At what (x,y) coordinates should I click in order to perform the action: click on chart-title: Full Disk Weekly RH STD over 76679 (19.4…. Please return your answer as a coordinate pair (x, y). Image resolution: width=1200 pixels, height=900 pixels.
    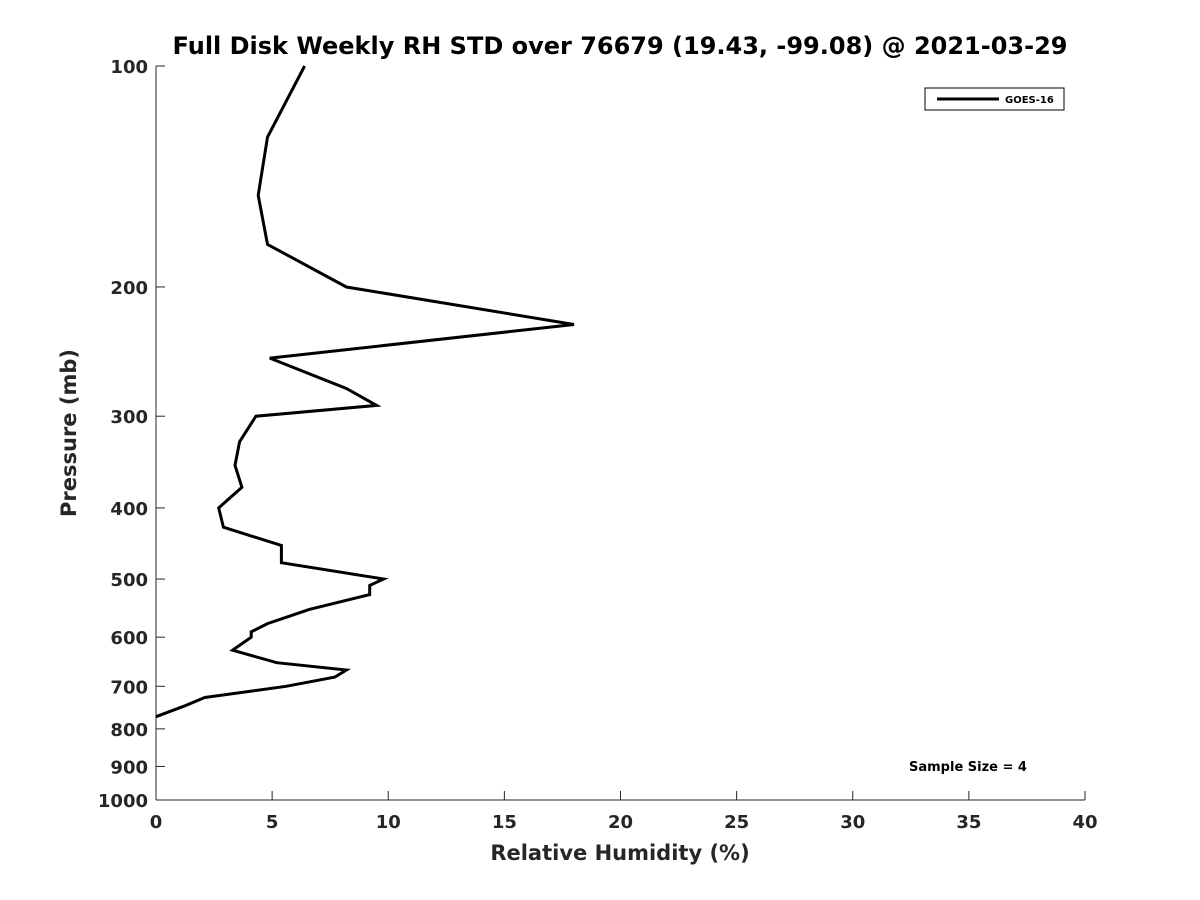
    Looking at the image, I should click on (620, 46).